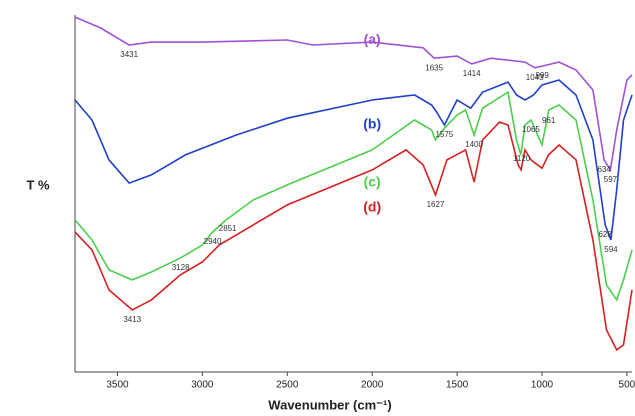  Describe the element at coordinates (129, 54) in the screenshot. I see `peak-label: 3431` at that location.